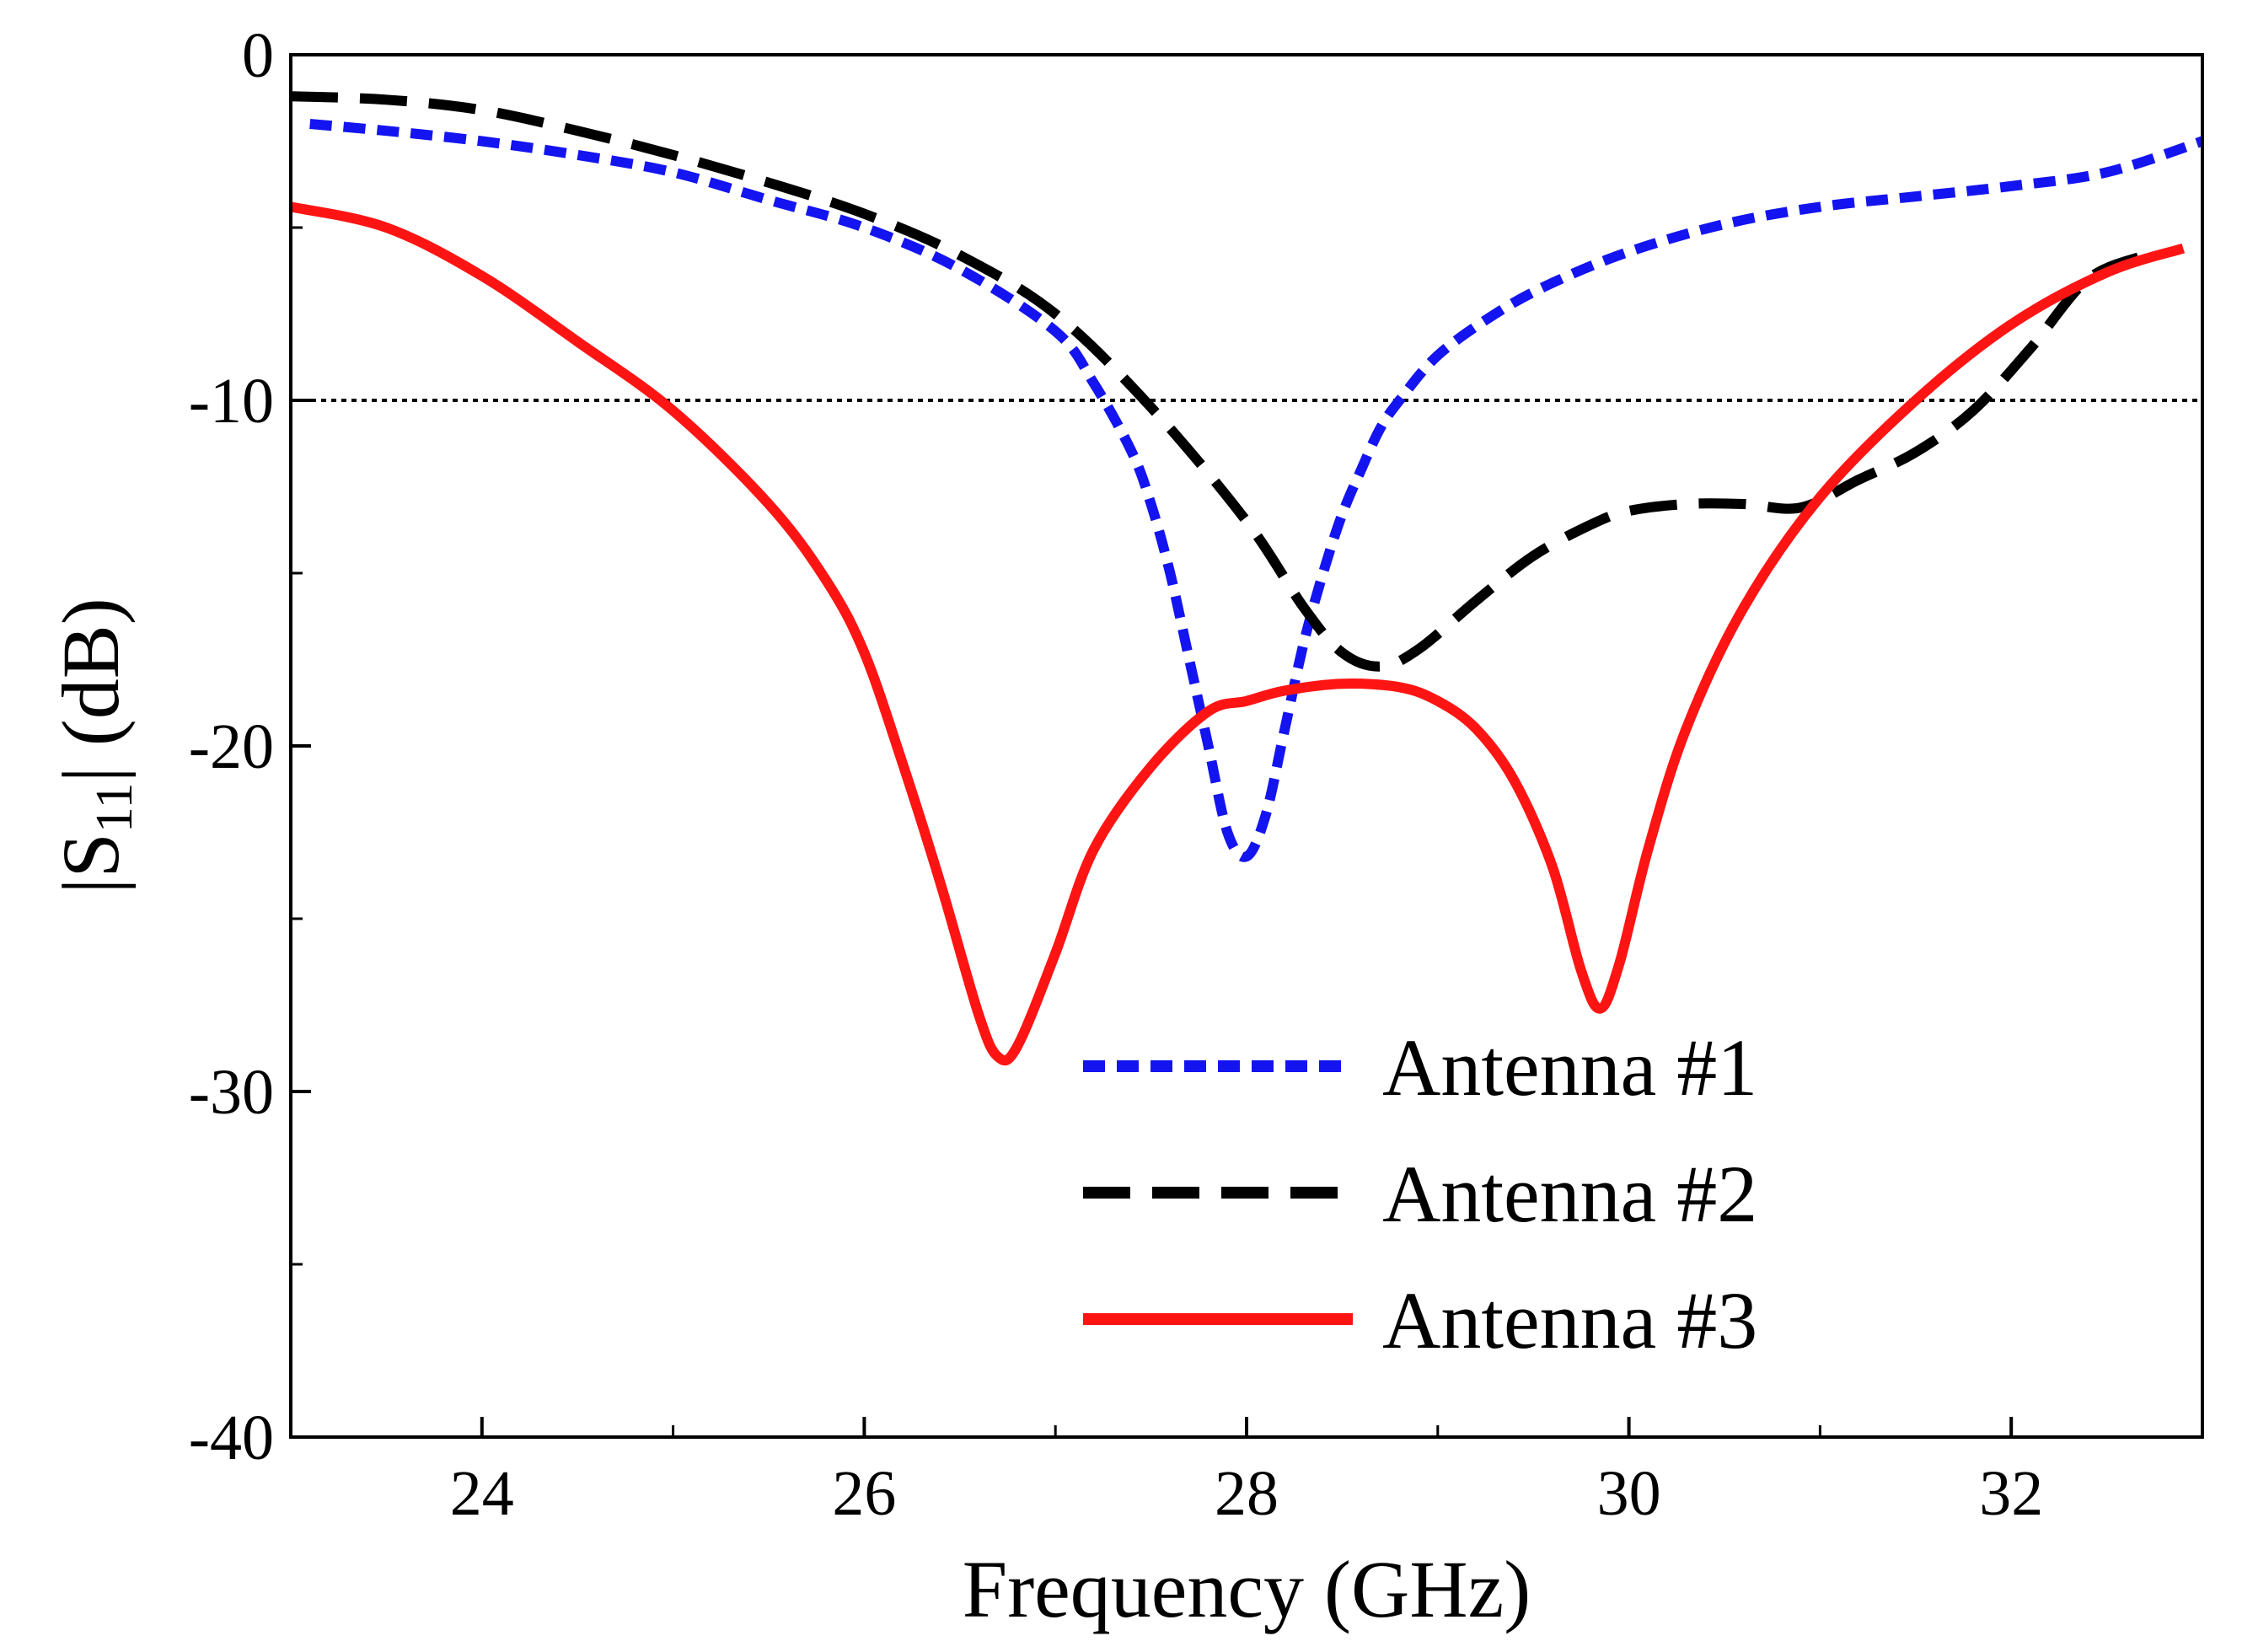 The image size is (2242, 1652). I want to click on legend-label-antenna-3: Antenna #3, so click(1569, 1320).